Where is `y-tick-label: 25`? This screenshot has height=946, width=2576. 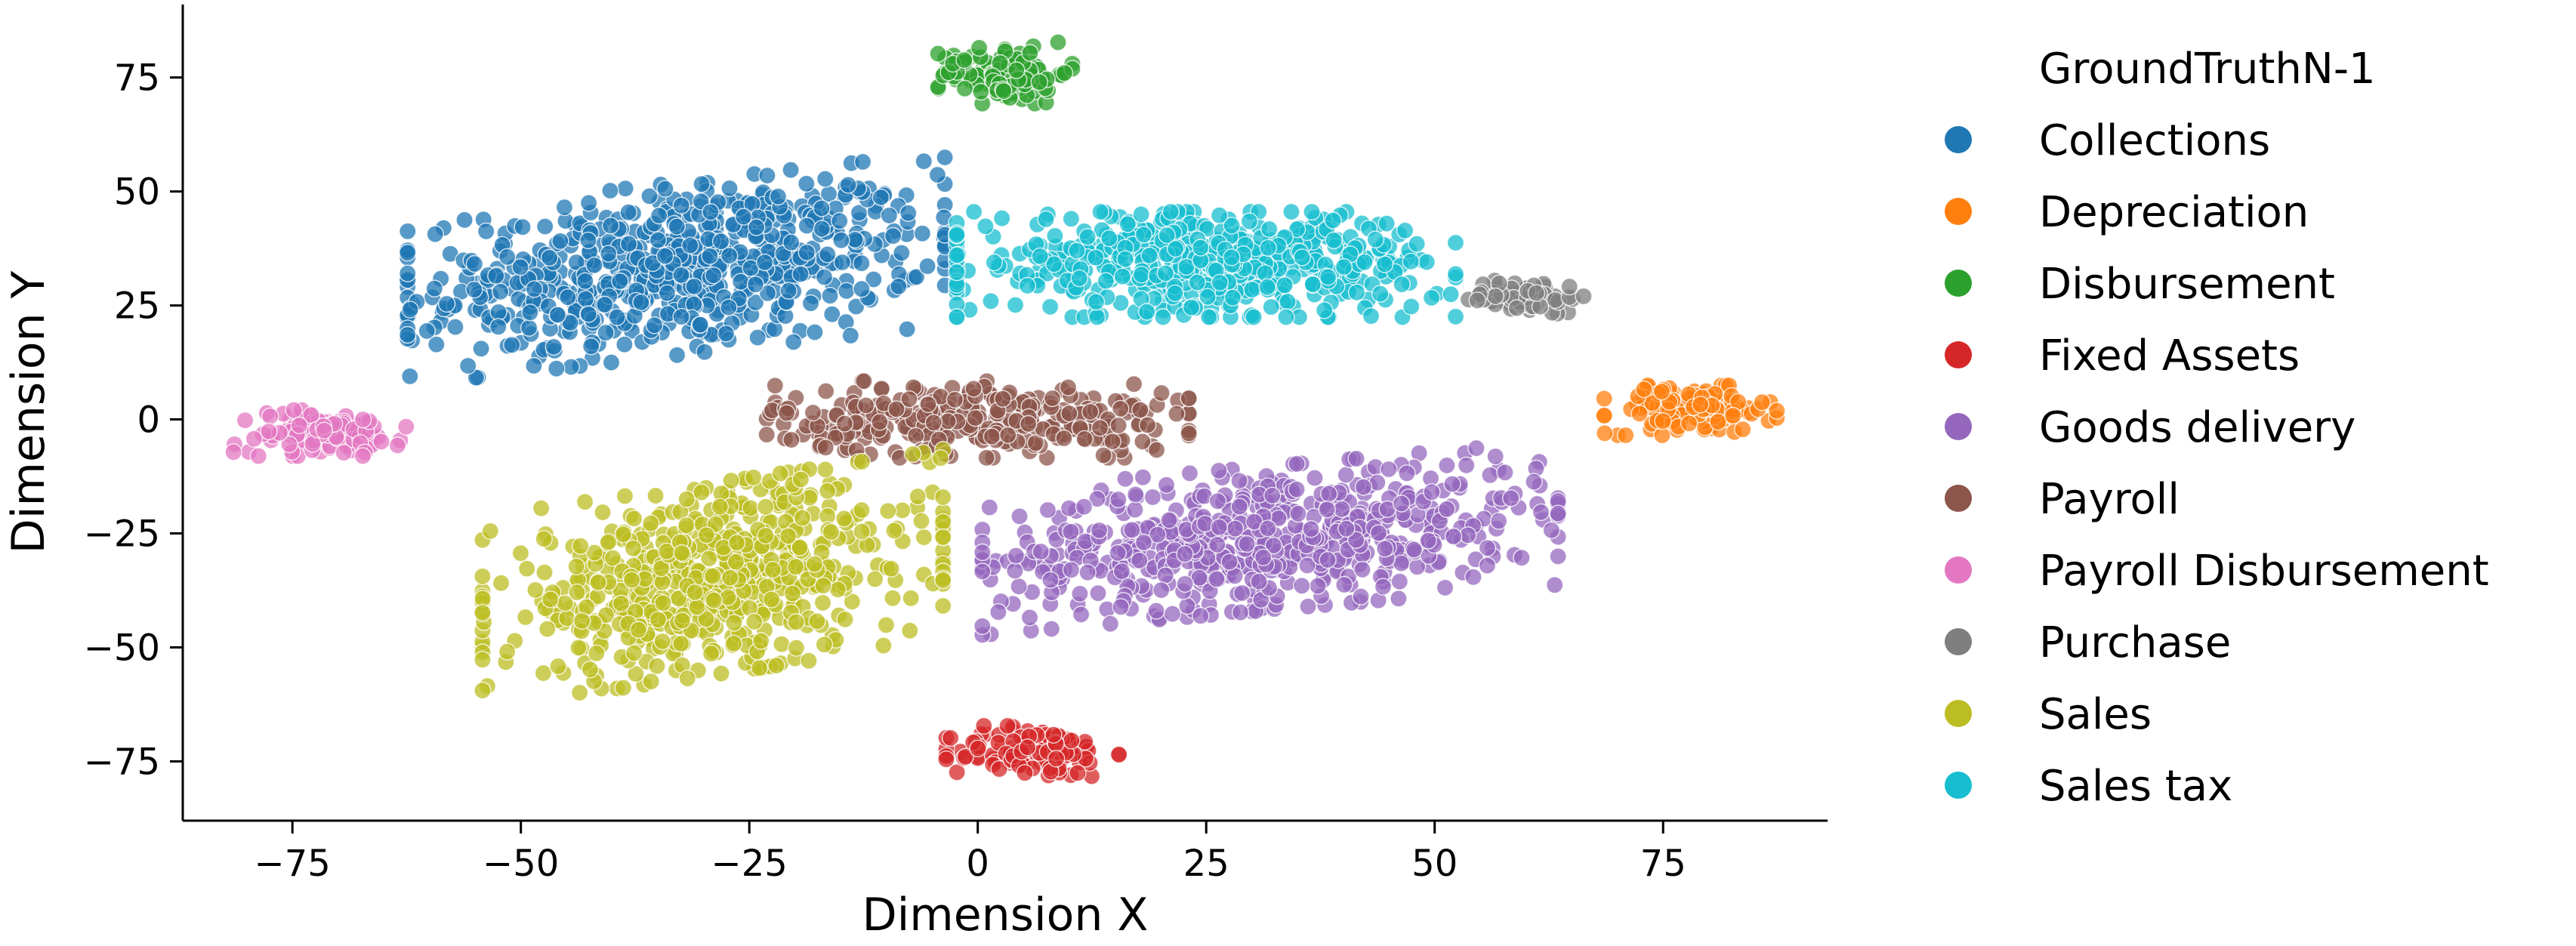 y-tick-label: 25 is located at coordinates (137, 306).